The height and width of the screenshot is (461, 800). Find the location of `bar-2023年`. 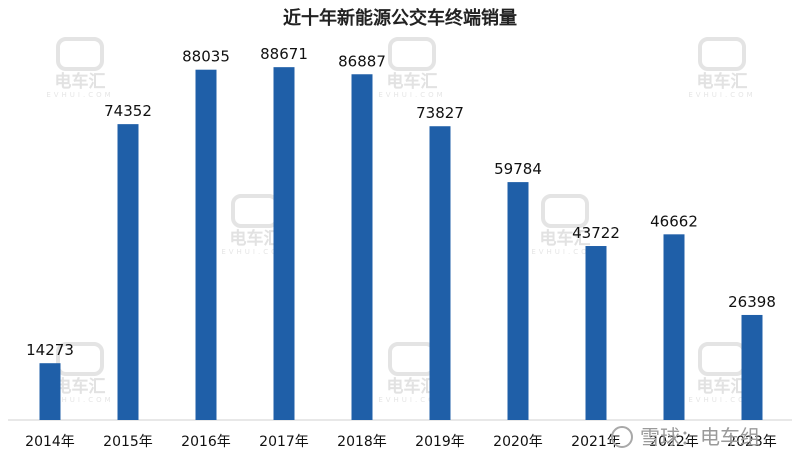

bar-2023年 is located at coordinates (752, 367).